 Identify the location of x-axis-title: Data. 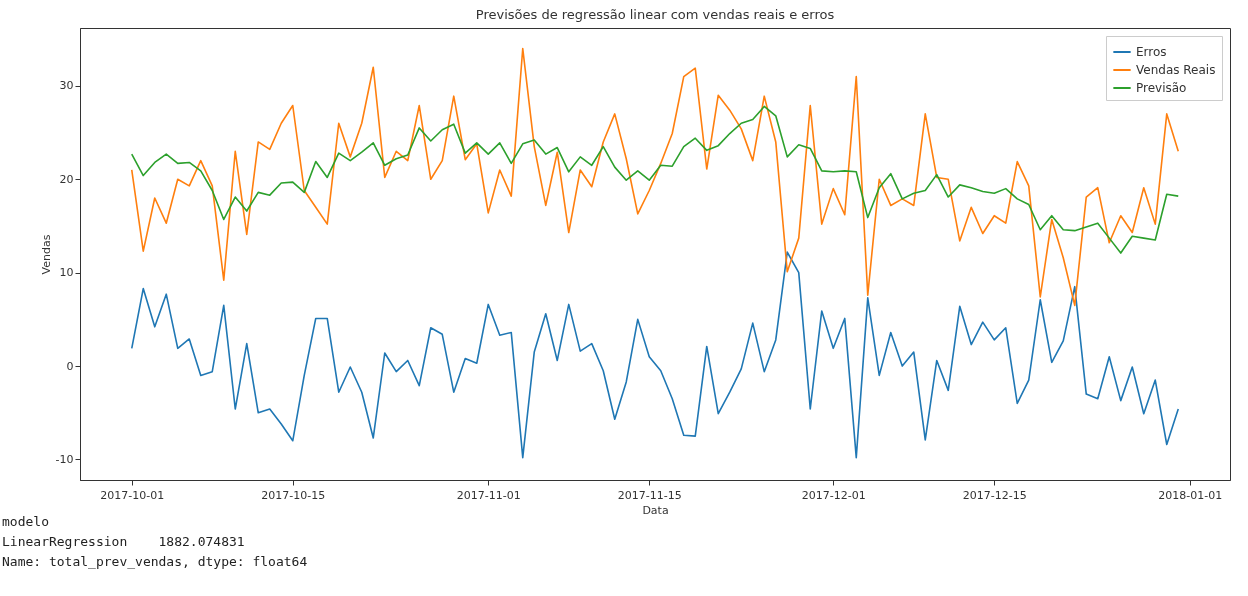
(655, 510).